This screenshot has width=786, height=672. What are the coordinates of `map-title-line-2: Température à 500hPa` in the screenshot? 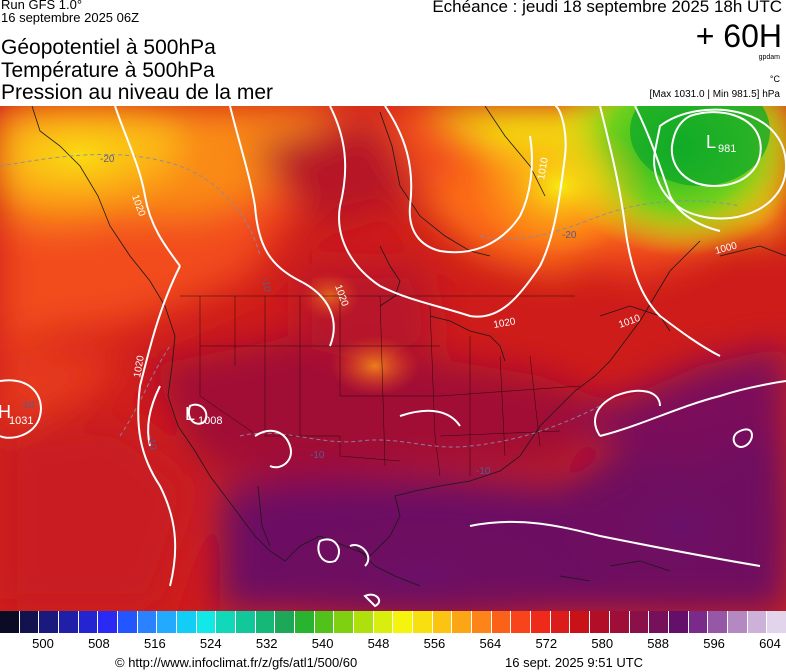 It's located at (108, 70).